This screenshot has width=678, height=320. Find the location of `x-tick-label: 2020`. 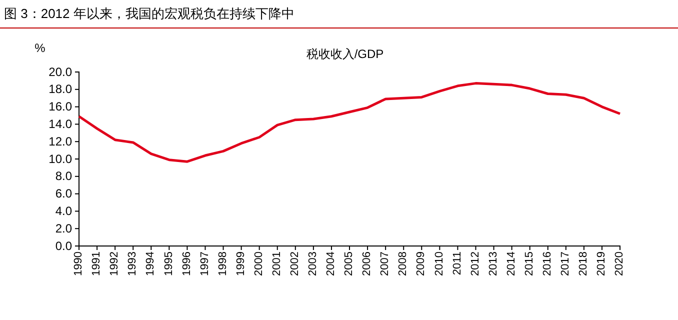

x-tick-label: 2020 is located at coordinates (620, 264).